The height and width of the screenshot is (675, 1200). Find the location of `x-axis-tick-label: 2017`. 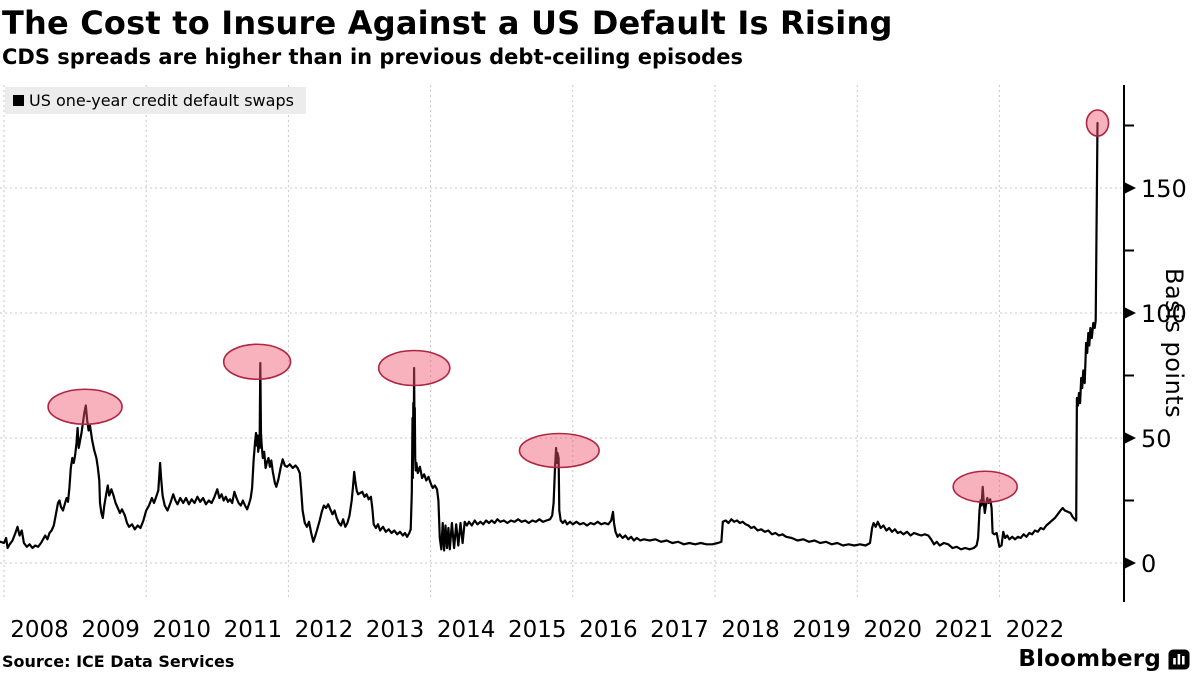

x-axis-tick-label: 2017 is located at coordinates (679, 630).